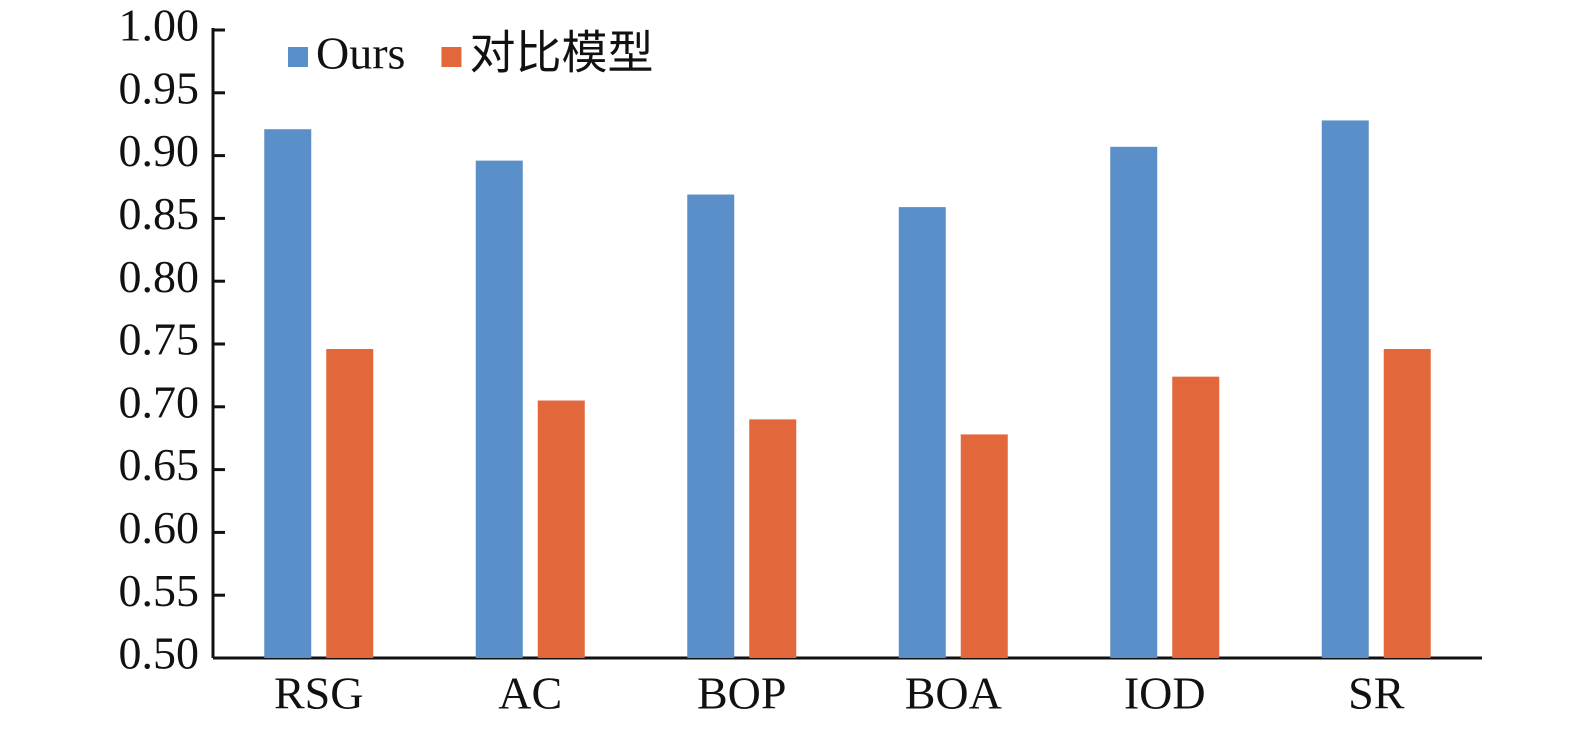 Image resolution: width=1575 pixels, height=738 pixels. Describe the element at coordinates (159, 150) in the screenshot. I see `y-tick-label: 0.90` at that location.